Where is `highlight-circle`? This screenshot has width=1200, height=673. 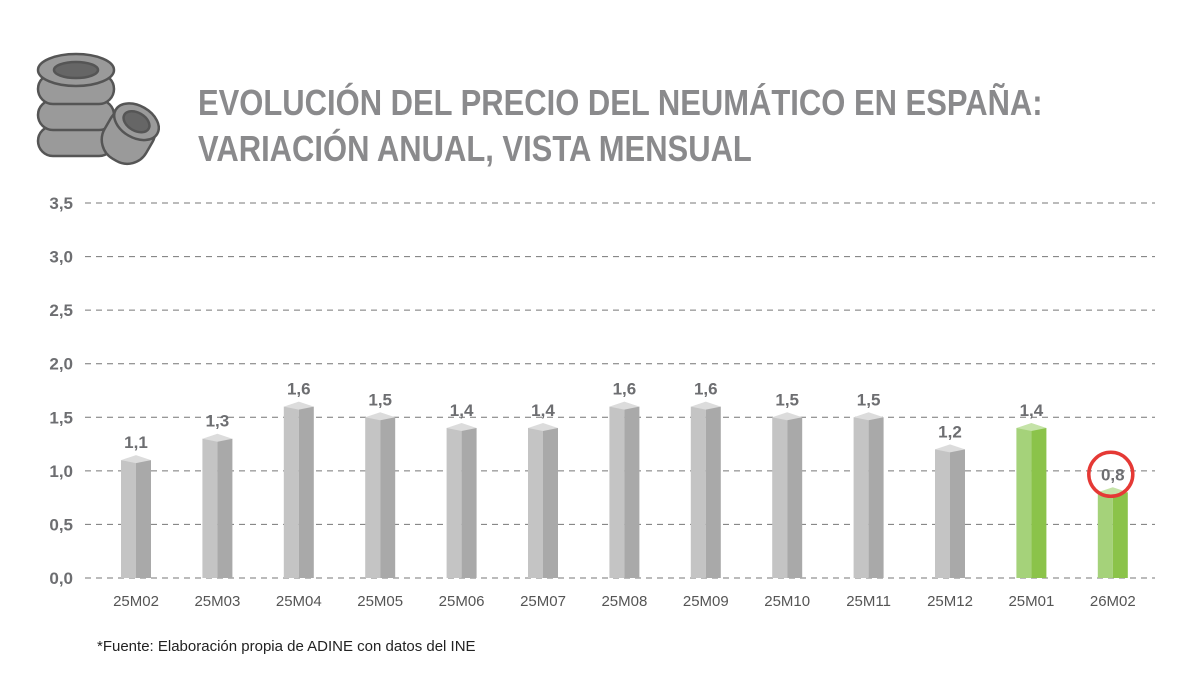
highlight-circle is located at coordinates (1111, 474).